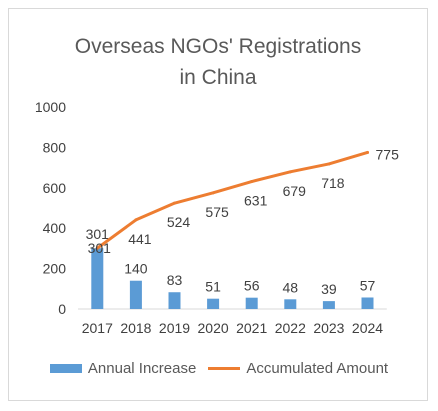  What do you see at coordinates (140, 239) in the screenshot?
I see `line-data-label: 441` at bounding box center [140, 239].